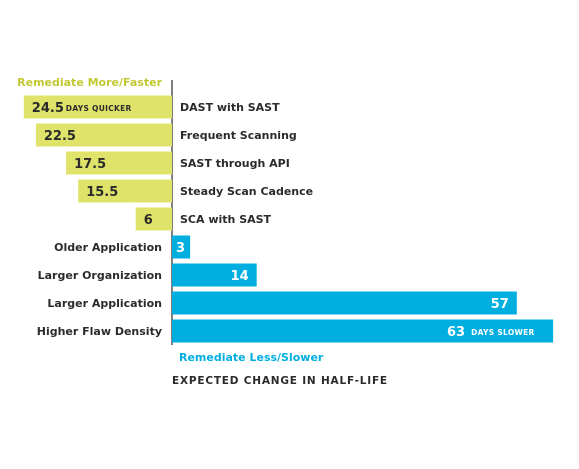  Describe the element at coordinates (238, 135) in the screenshot. I see `category-label: Frequent Scanning` at that location.